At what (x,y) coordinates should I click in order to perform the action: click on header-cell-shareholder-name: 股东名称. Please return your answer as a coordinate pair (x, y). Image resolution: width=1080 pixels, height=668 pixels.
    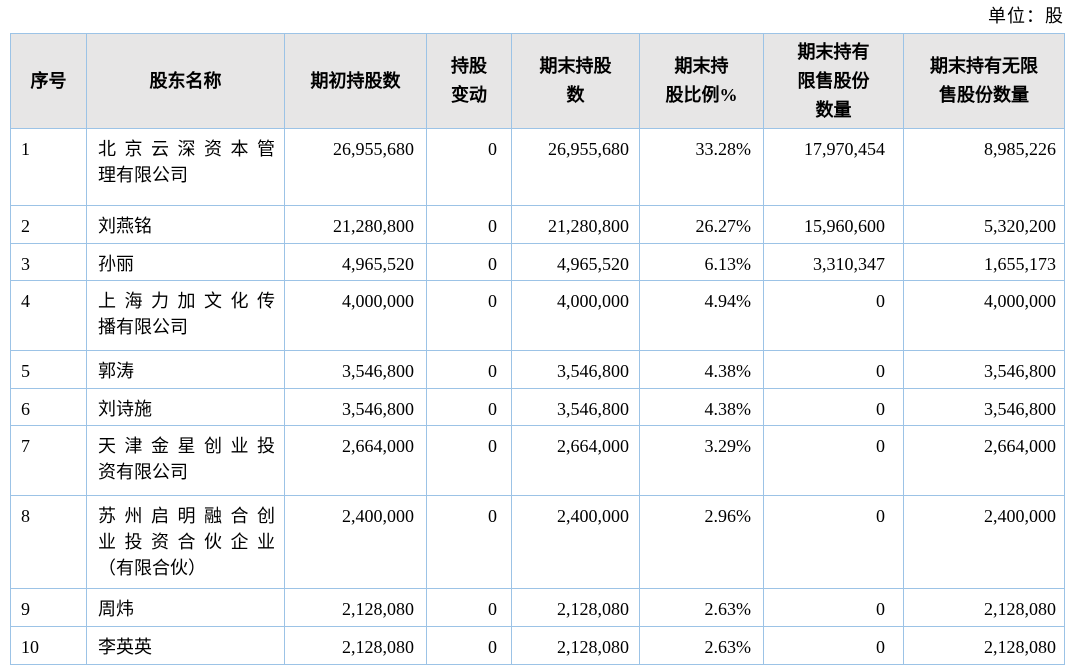
    Looking at the image, I should click on (185, 81).